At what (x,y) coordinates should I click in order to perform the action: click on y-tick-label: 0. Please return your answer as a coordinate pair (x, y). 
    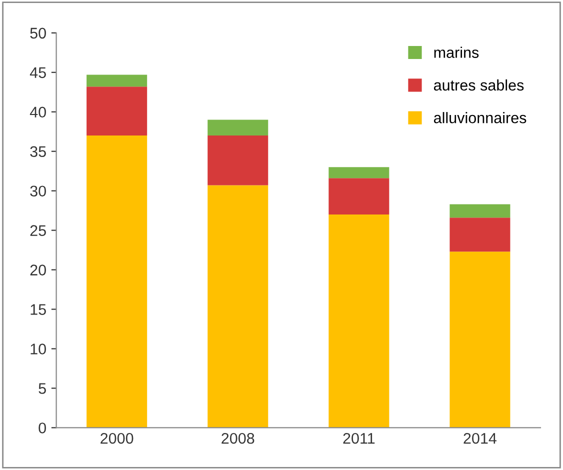
    Looking at the image, I should click on (42, 428).